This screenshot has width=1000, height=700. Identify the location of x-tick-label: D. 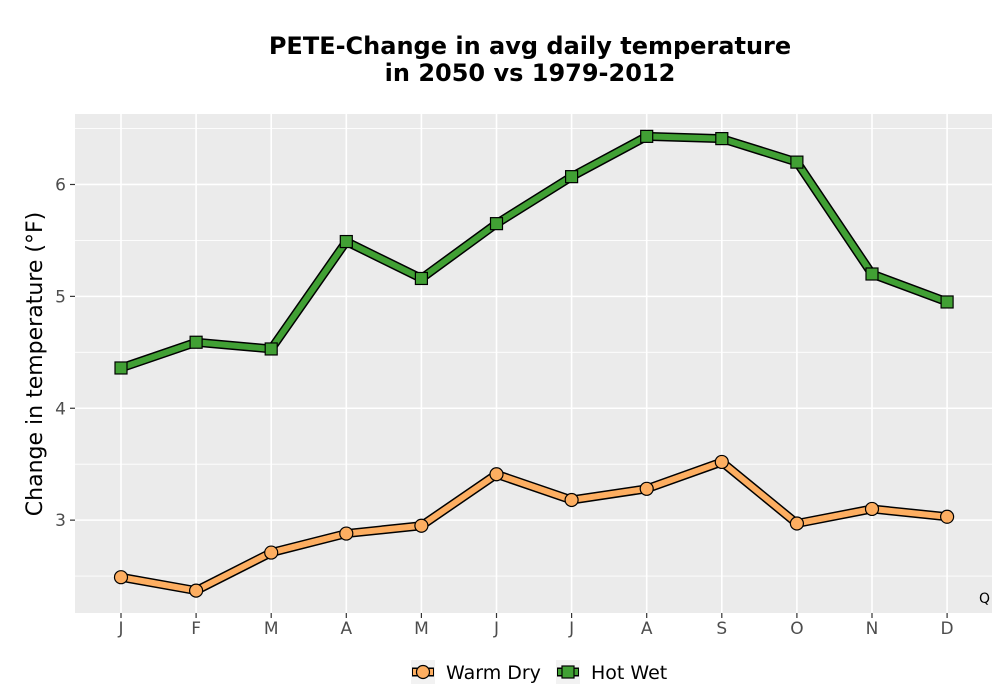
(947, 629).